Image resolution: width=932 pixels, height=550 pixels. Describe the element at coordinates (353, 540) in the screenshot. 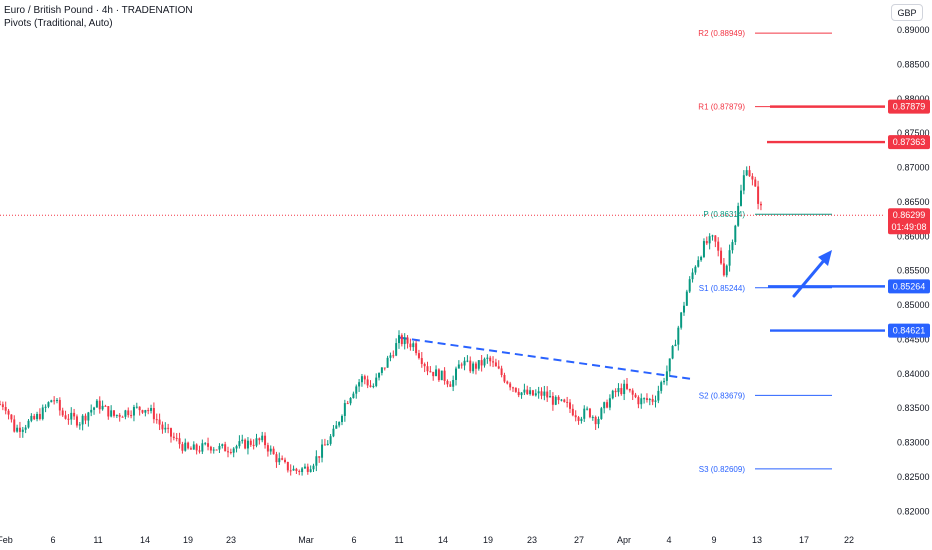

I see `x-tick-label: 6` at that location.